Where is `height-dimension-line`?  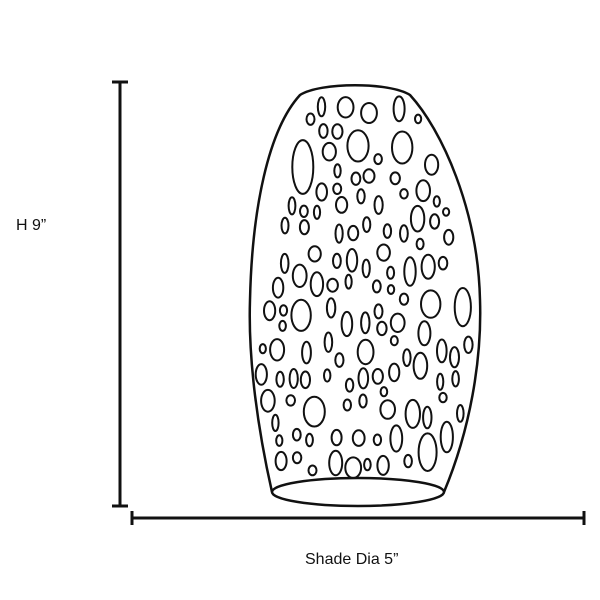 height-dimension-line is located at coordinates (120, 294).